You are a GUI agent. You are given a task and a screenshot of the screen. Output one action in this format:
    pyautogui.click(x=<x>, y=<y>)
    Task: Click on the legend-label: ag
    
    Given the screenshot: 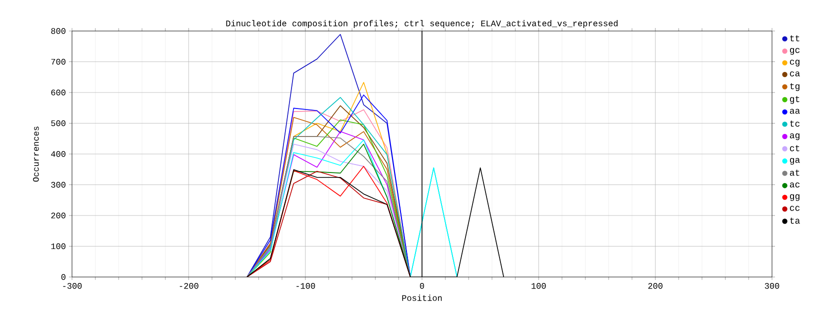 What is the action you would take?
    pyautogui.click(x=795, y=136)
    